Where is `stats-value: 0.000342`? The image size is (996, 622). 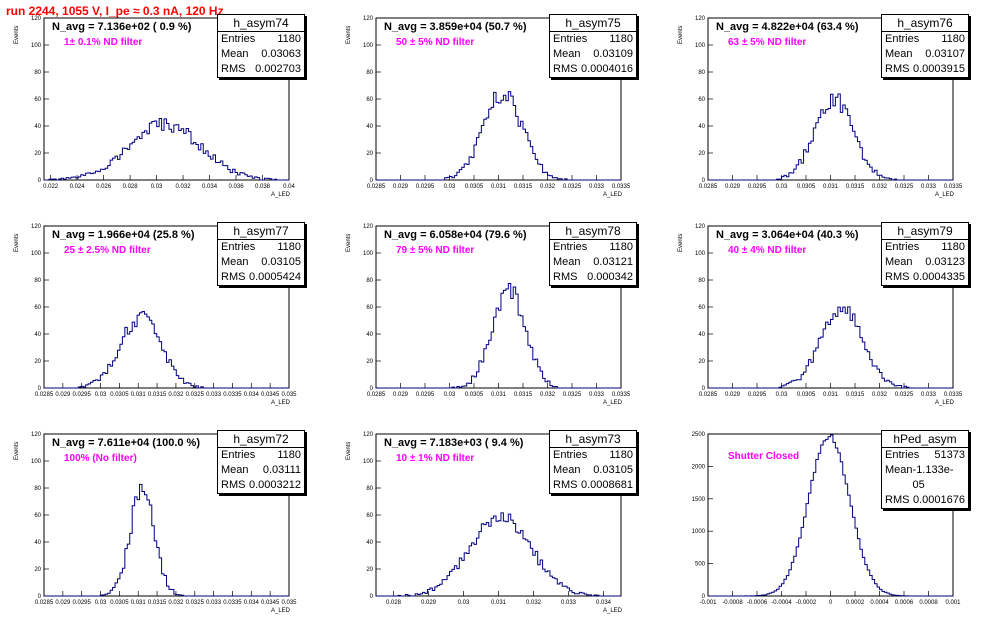
stats-value: 0.000342 is located at coordinates (610, 277).